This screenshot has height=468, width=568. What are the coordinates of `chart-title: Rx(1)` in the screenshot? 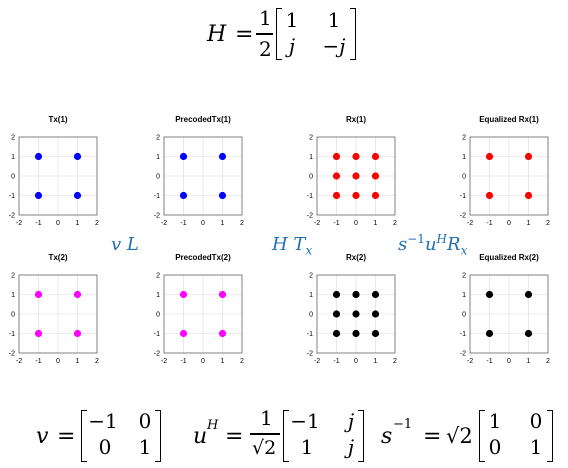 It's located at (356, 119).